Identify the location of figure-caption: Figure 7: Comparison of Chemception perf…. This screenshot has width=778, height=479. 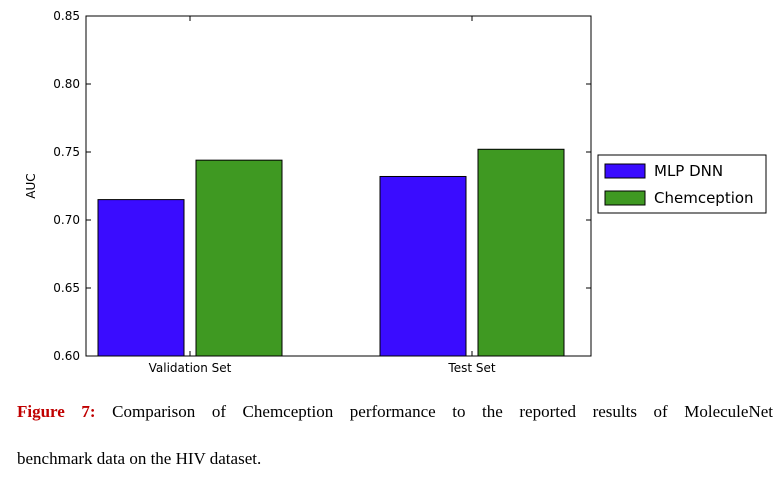
(395, 412).